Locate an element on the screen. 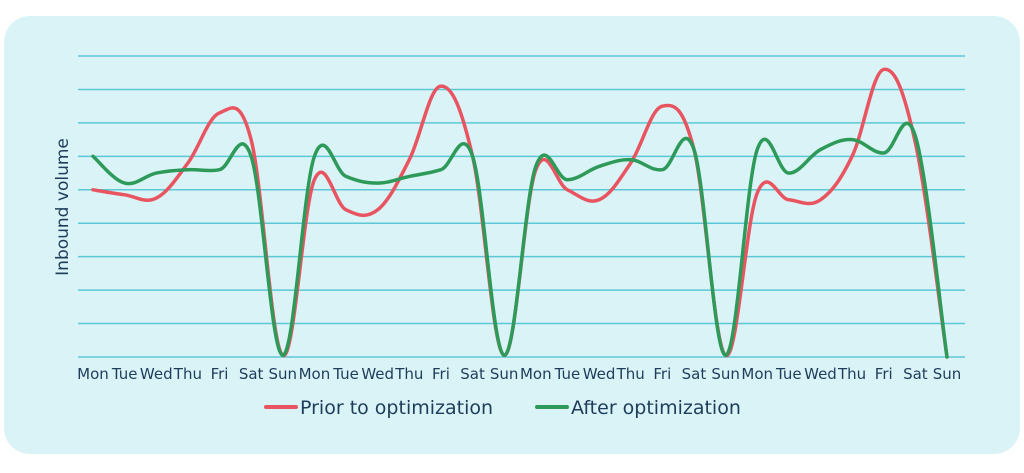  y-axis-label: Inbound volume is located at coordinates (63, 207).